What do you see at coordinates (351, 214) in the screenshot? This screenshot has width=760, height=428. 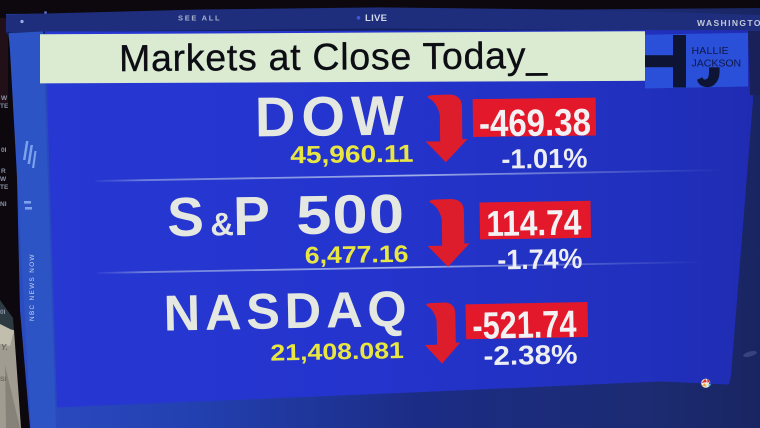 I see `svg-text: 500` at bounding box center [351, 214].